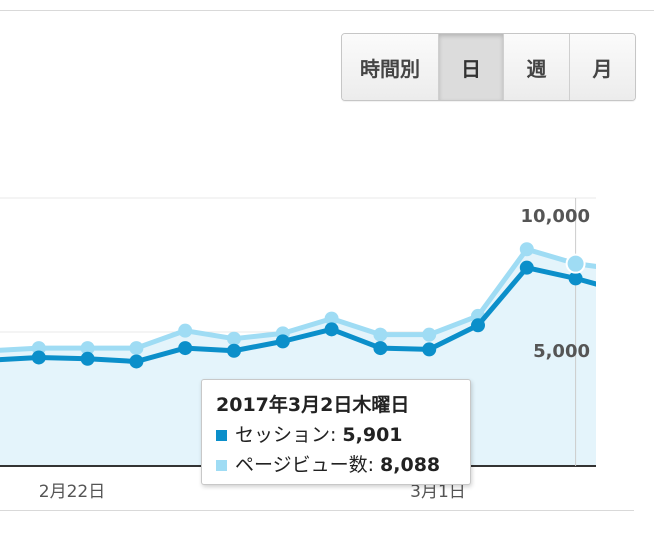  Describe the element at coordinates (221, 465) in the screenshot. I see `pageviews-swatch-icon` at that location.